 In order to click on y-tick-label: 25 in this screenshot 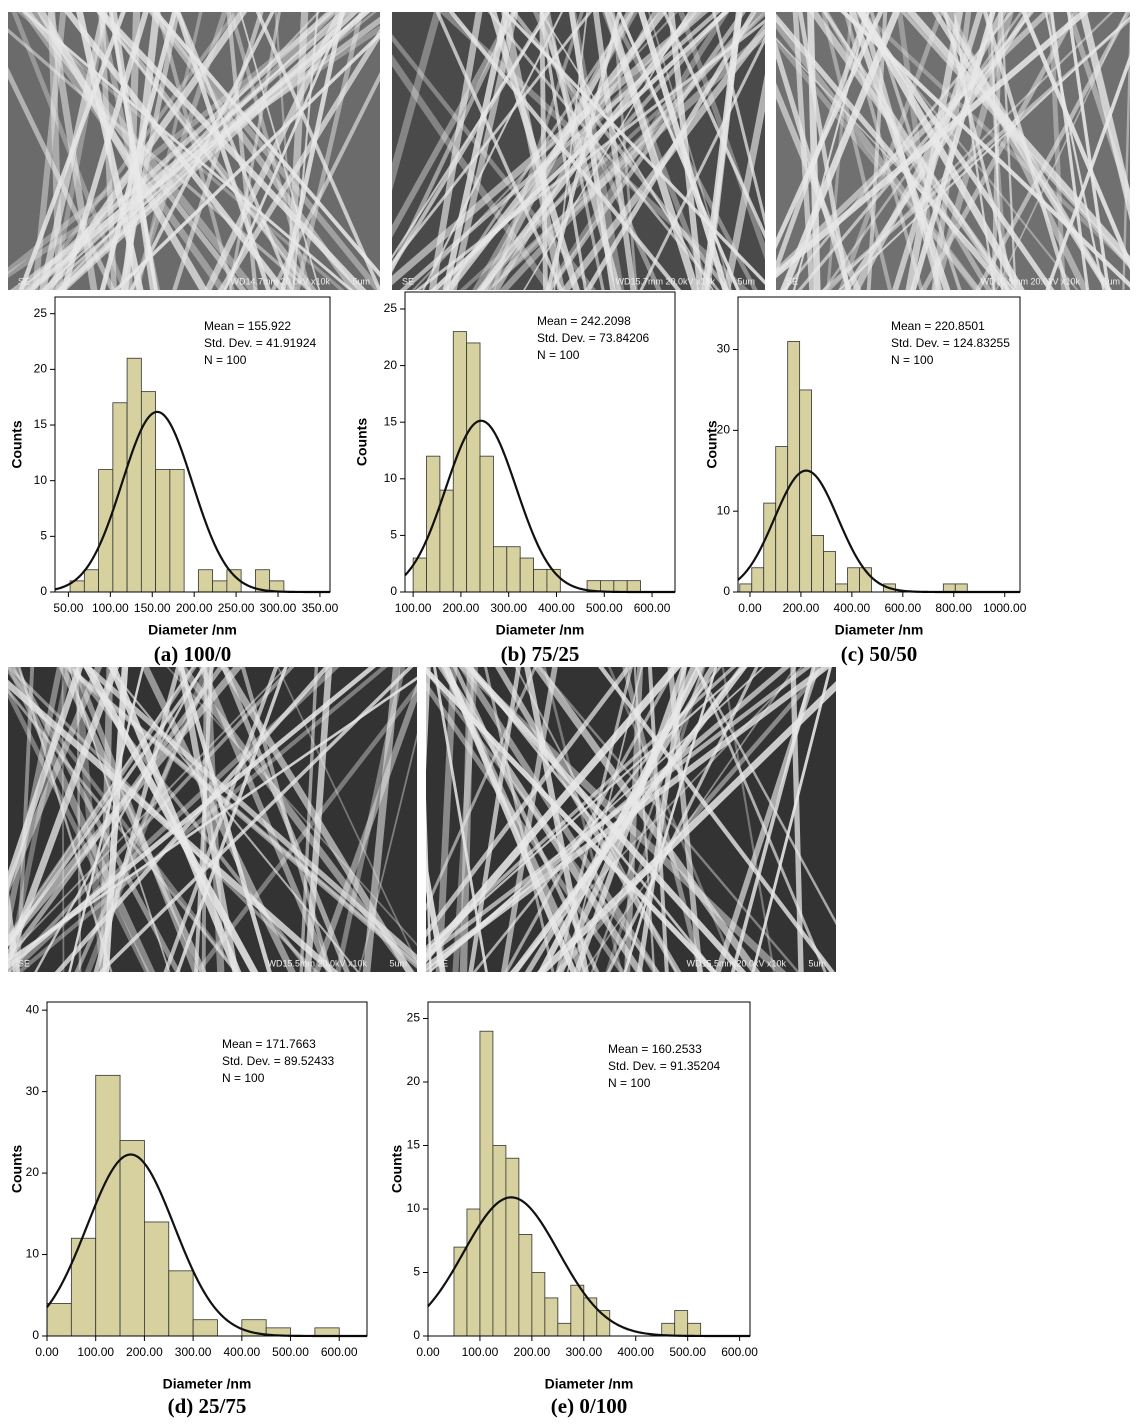, I will do `click(41, 313)`.